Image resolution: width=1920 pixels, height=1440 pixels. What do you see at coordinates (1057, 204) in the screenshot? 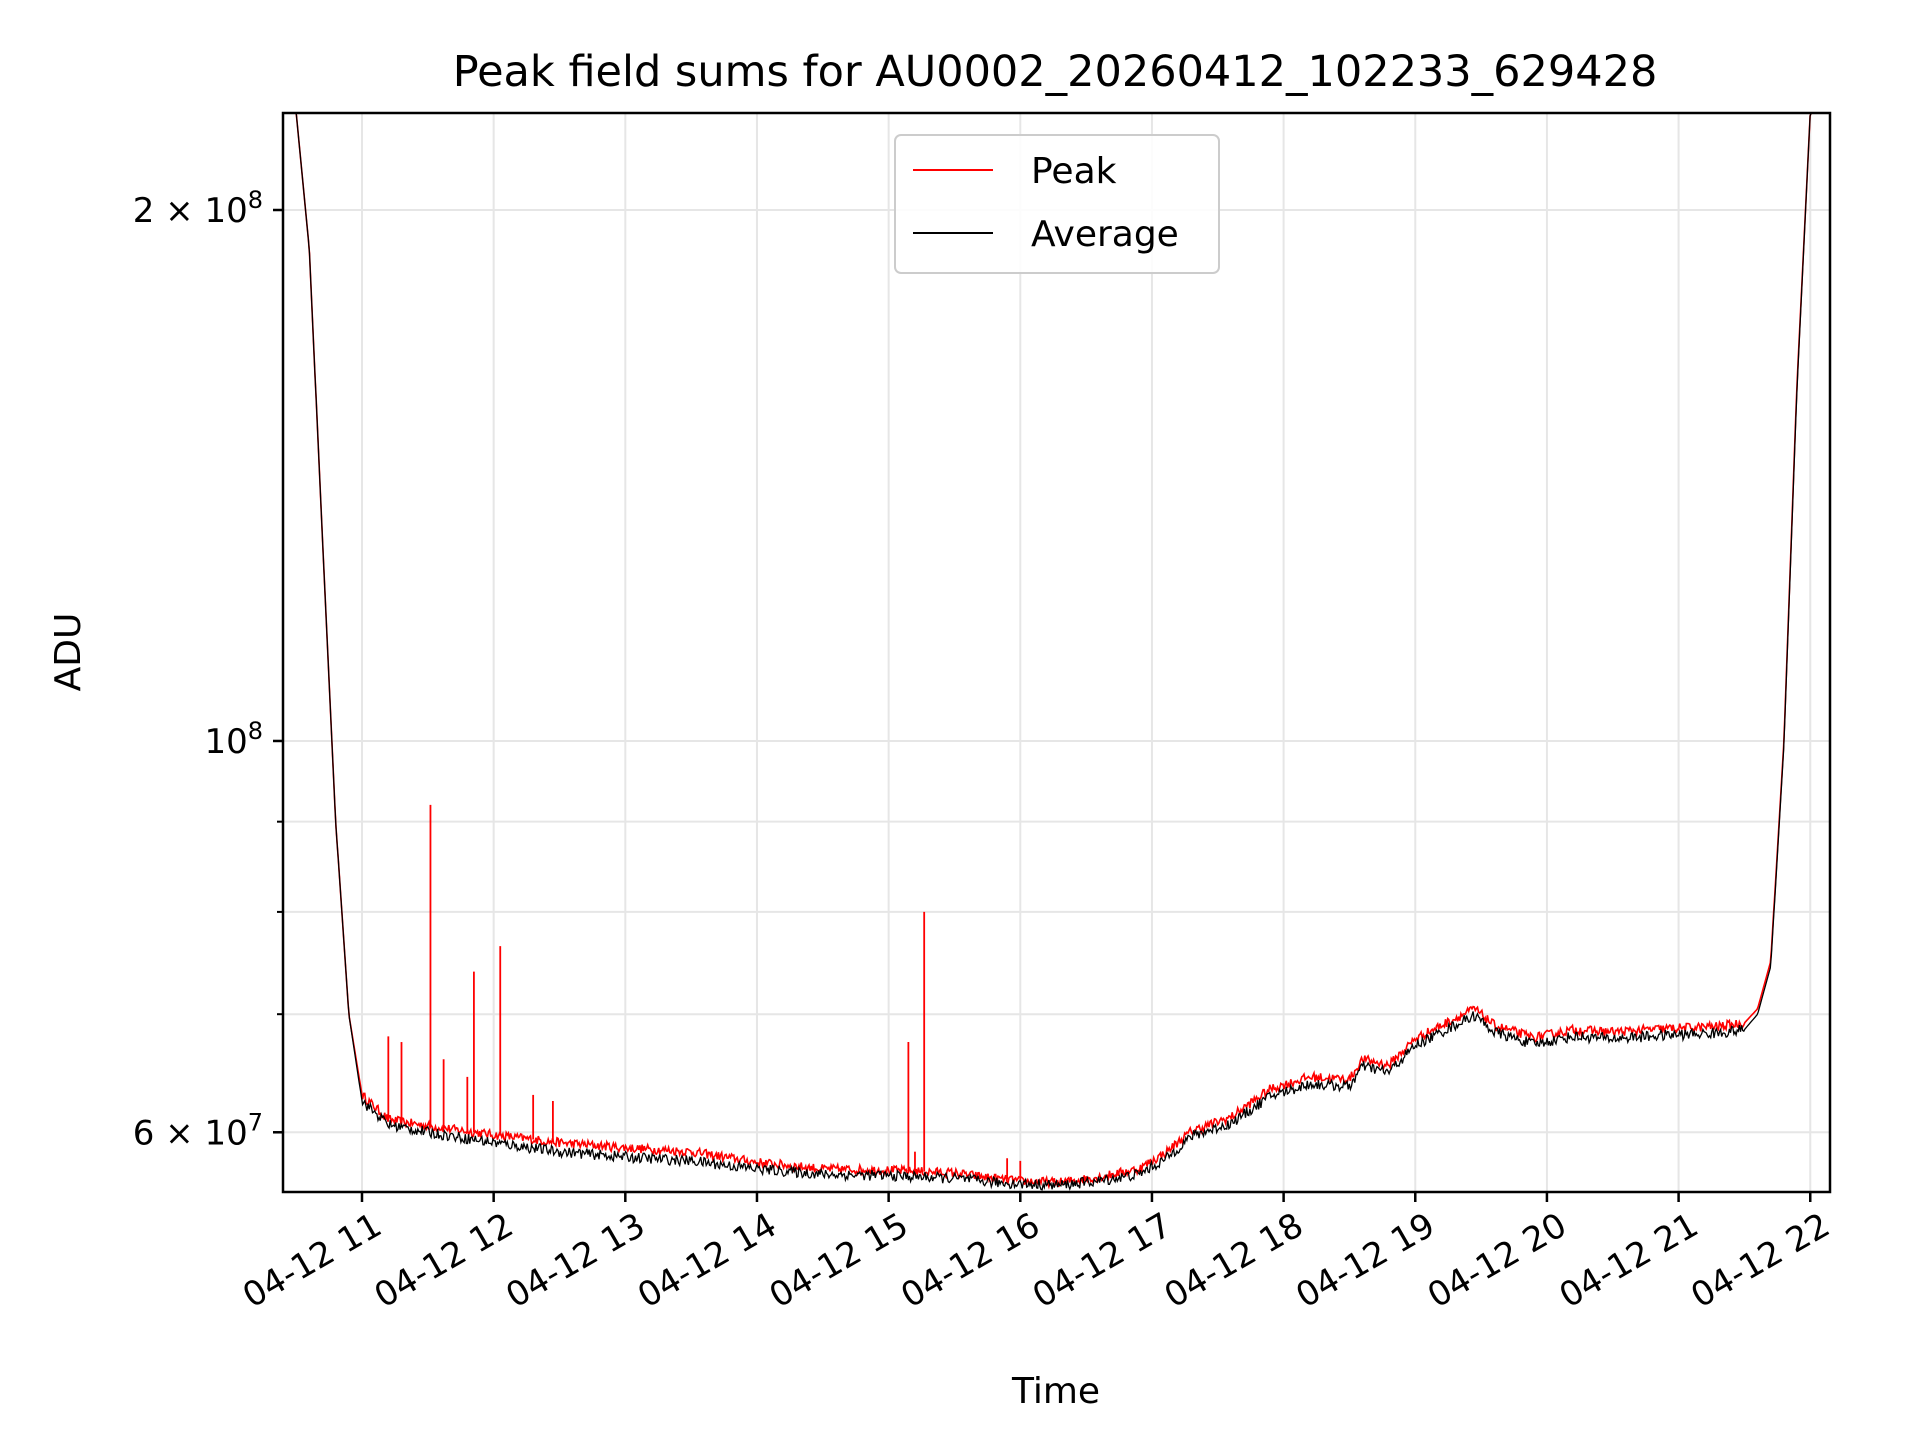
I see `legend: Peak Average` at bounding box center [1057, 204].